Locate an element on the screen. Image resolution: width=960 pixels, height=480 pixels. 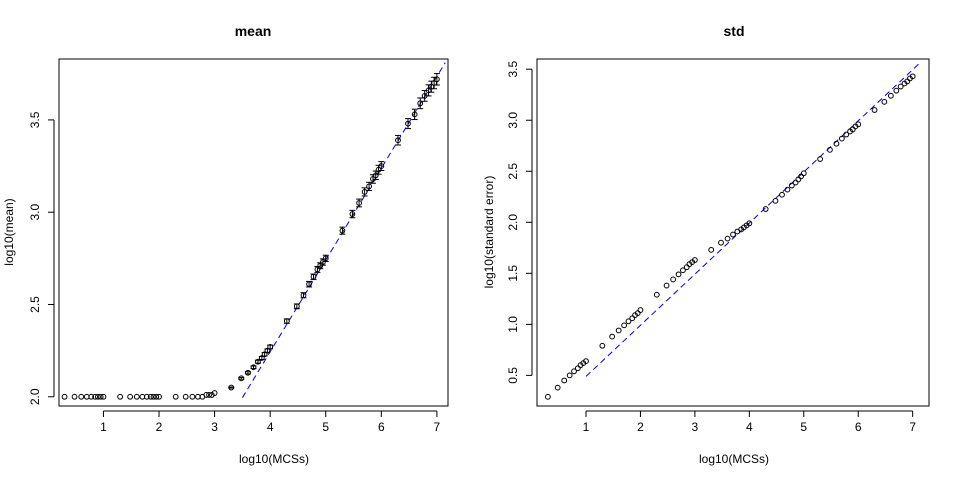
std-x-axis: 1 2 3 4 5 6 7 is located at coordinates (749, 422).